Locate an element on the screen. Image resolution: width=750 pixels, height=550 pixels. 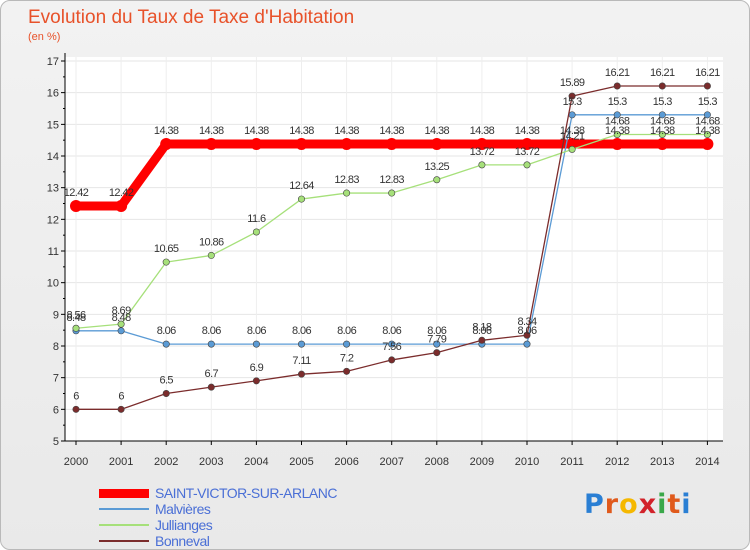
legend-item-malvieres: Malvières is located at coordinates (218, 509).